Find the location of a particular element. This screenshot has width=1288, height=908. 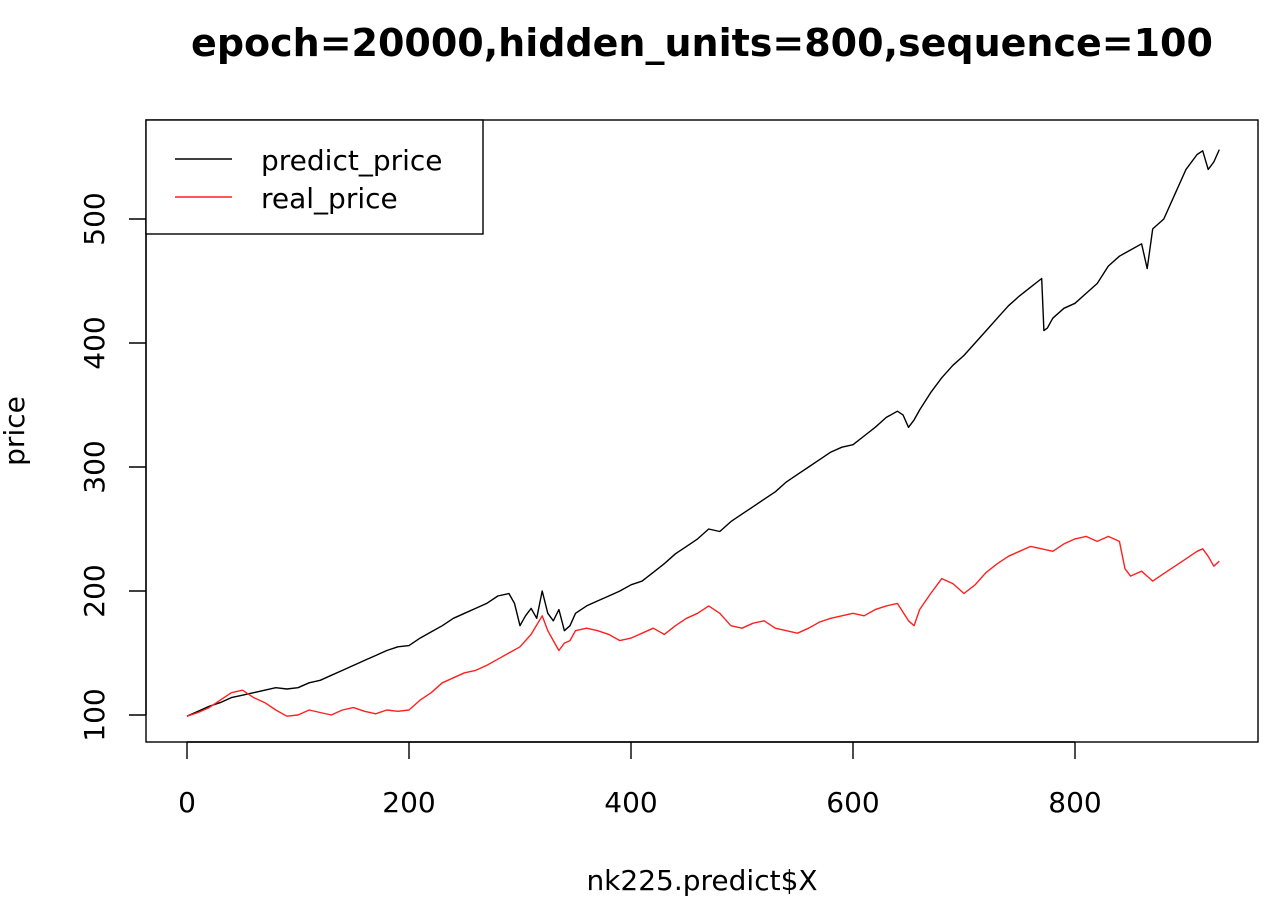

y-tick-label: 200 is located at coordinates (94, 590).